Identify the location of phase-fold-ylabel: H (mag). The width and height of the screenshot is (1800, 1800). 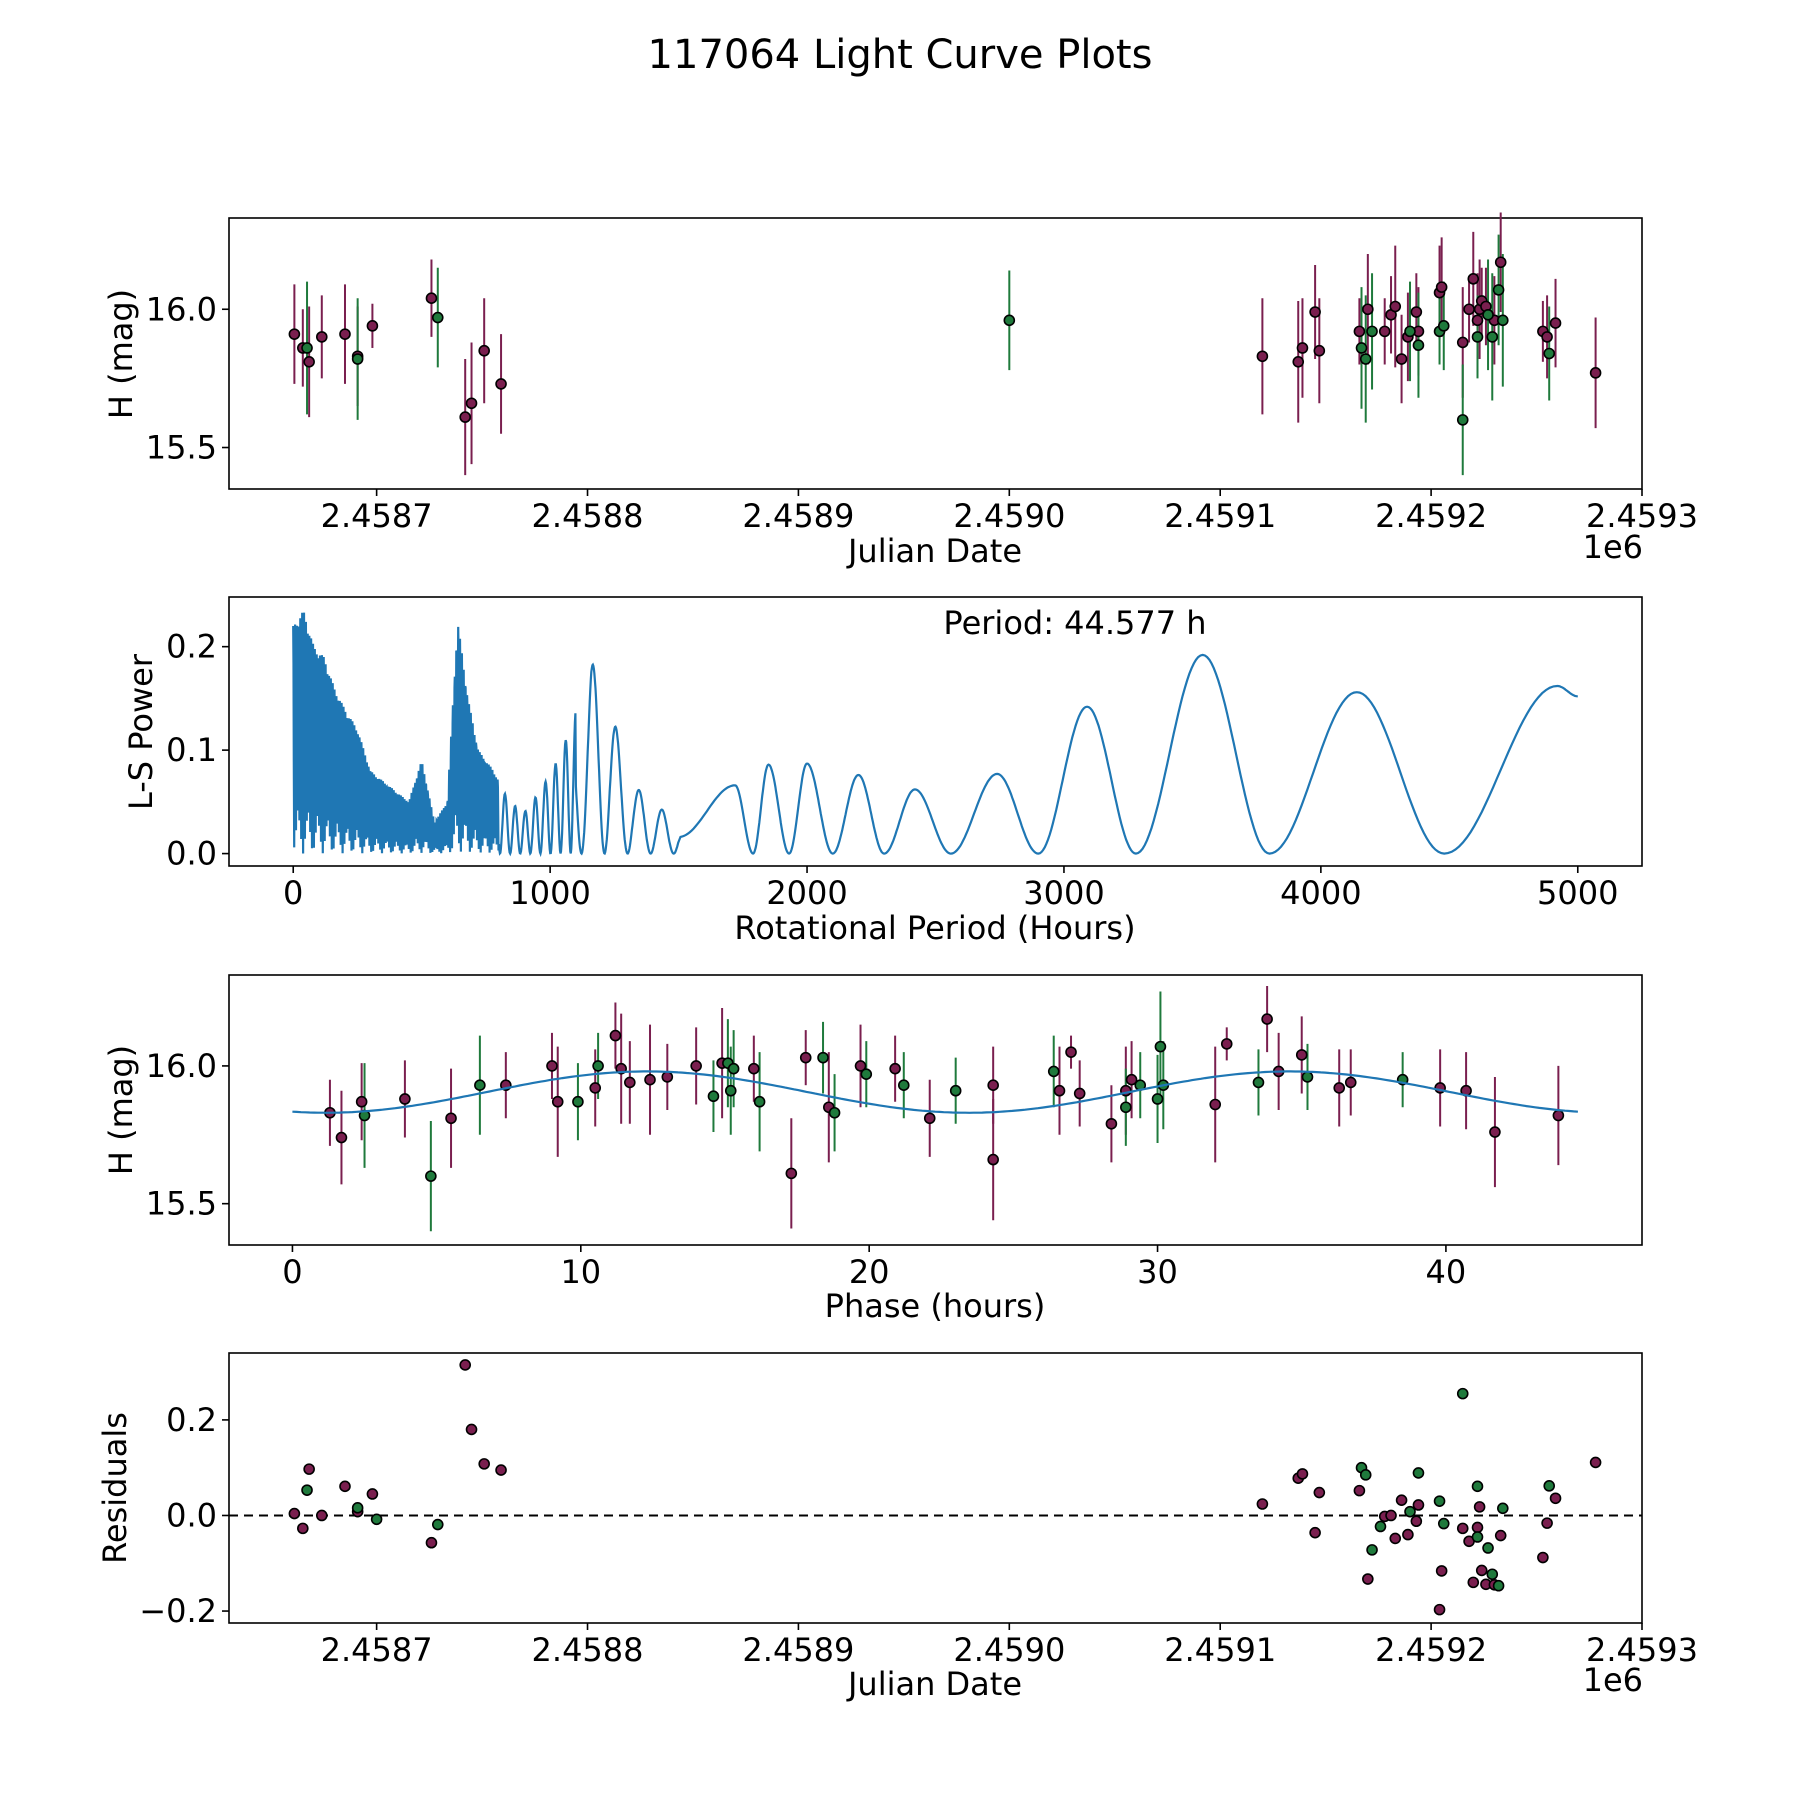
(121, 1110).